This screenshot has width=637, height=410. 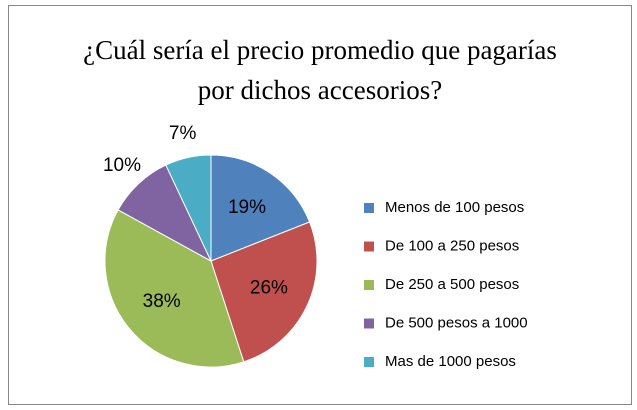 What do you see at coordinates (269, 287) in the screenshot?
I see `data-label: 26%` at bounding box center [269, 287].